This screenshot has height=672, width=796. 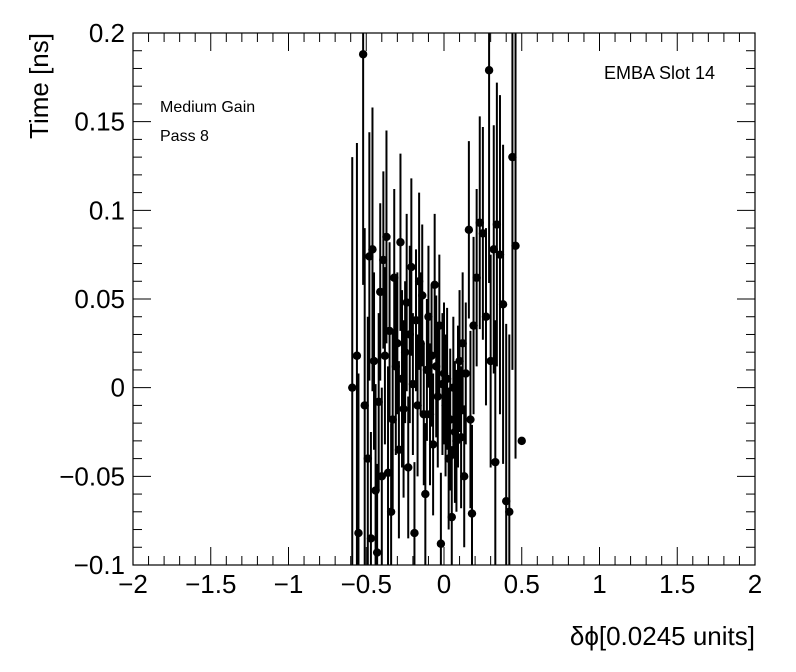 What do you see at coordinates (522, 584) in the screenshot?
I see `x-tick-label: 0.5` at bounding box center [522, 584].